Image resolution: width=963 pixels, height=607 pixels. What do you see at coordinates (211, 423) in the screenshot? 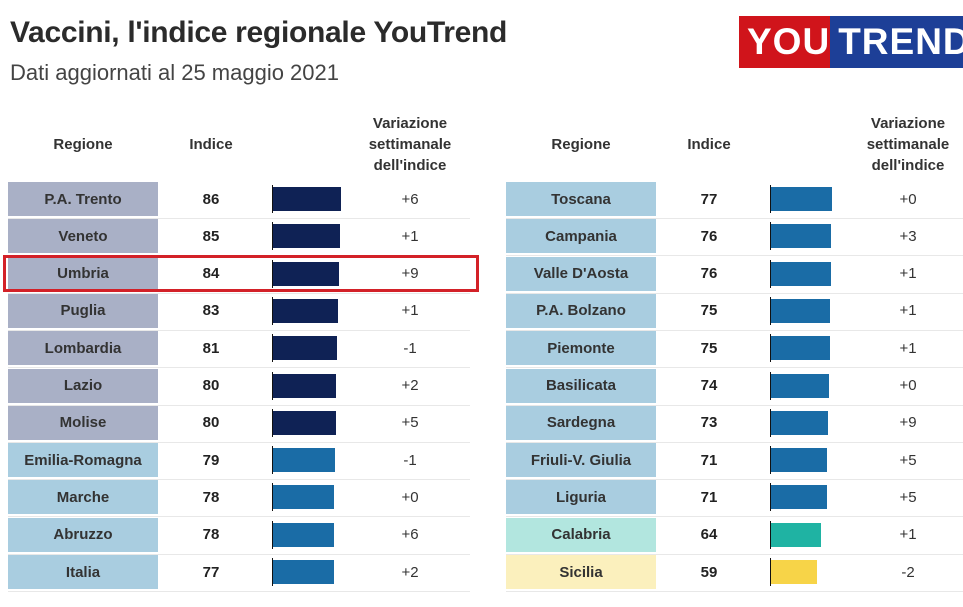
I see `index-value: 80` at bounding box center [211, 423].